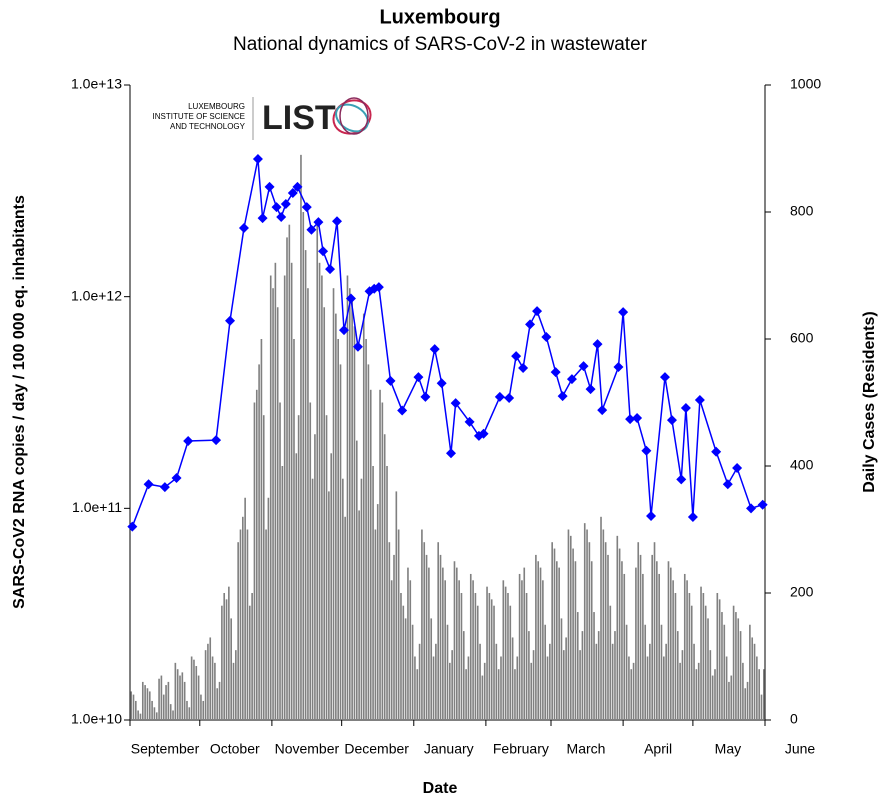 Image resolution: width=884 pixels, height=799 pixels. I want to click on y-tick-label: 1.0e+12, so click(96, 295).